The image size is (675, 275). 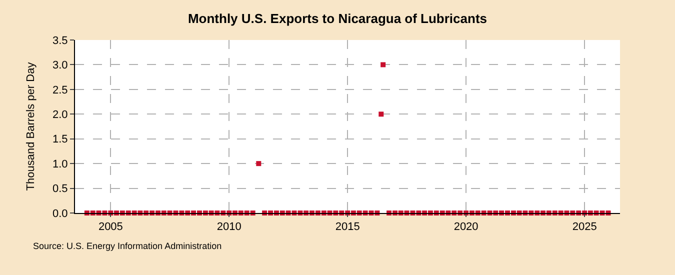 What do you see at coordinates (60, 90) in the screenshot?
I see `y-tick-label: 2.5` at bounding box center [60, 90].